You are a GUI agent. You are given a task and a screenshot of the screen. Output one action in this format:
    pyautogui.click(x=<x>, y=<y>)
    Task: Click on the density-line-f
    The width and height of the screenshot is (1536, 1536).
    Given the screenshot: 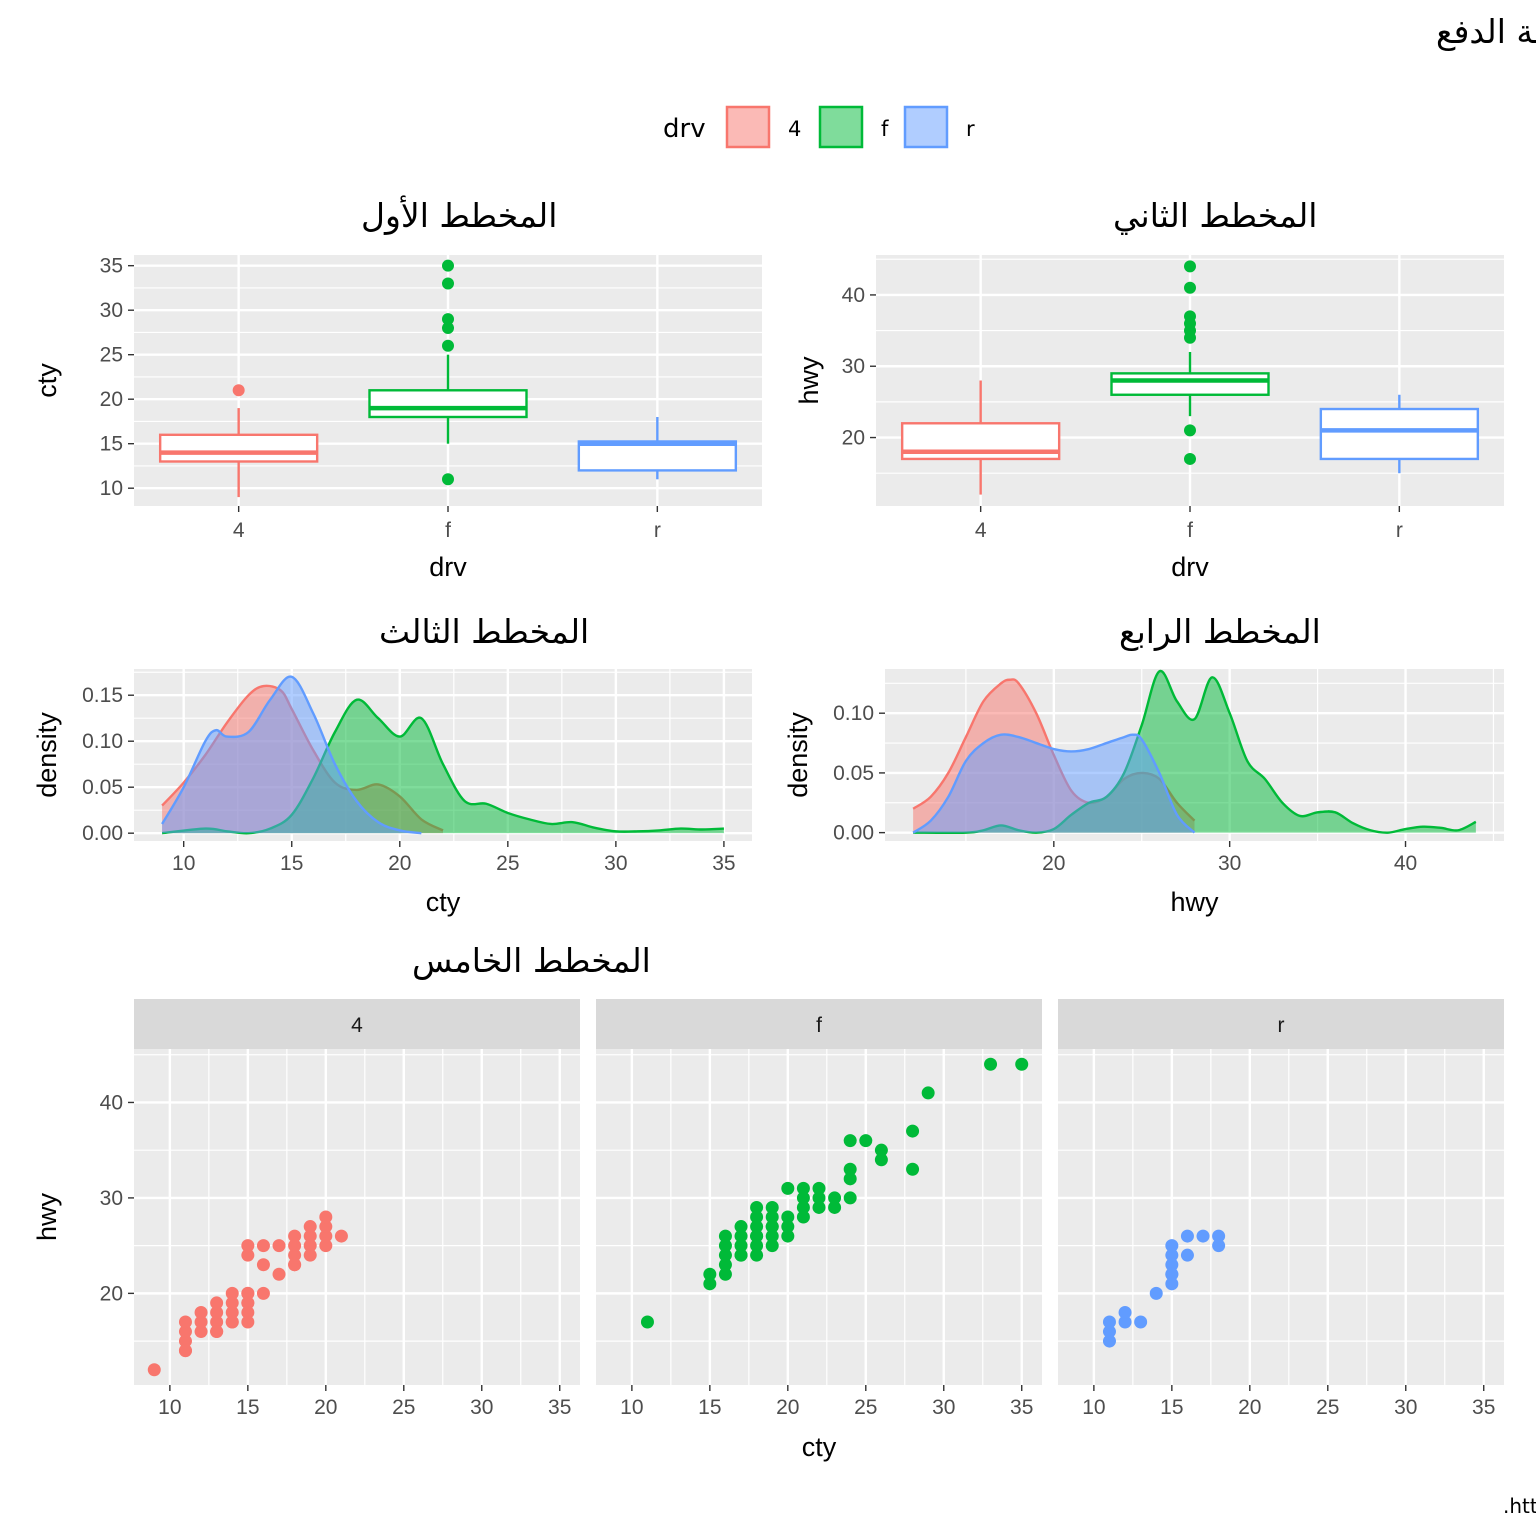 What is the action you would take?
    pyautogui.click(x=1195, y=752)
    